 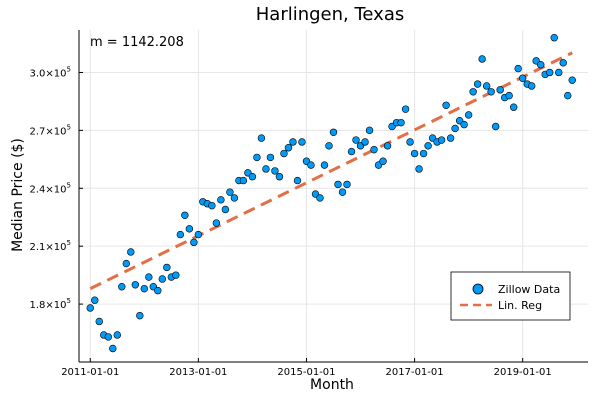 I want to click on x-tick-label: 2017-01-01, so click(x=415, y=372).